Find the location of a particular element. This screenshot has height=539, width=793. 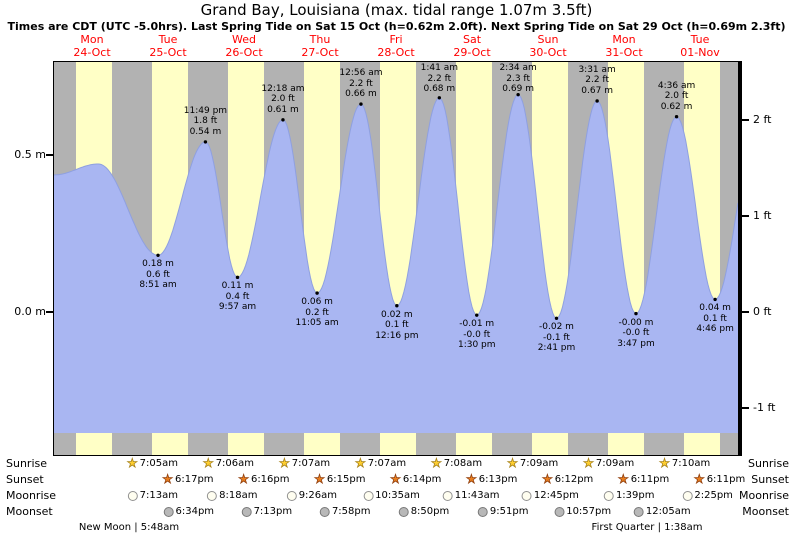

tide-label-line: 11:05 am is located at coordinates (317, 323).